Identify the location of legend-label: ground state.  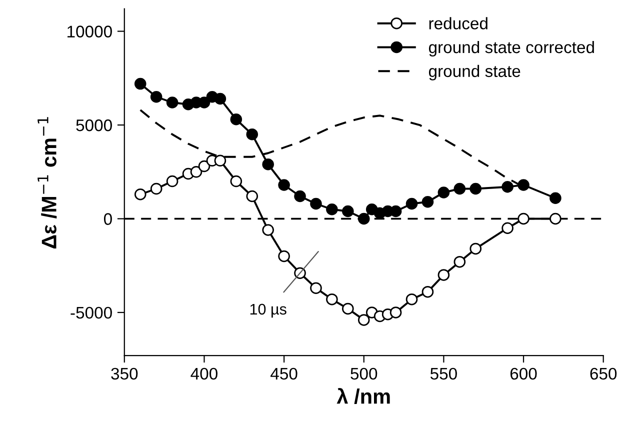
(474, 72).